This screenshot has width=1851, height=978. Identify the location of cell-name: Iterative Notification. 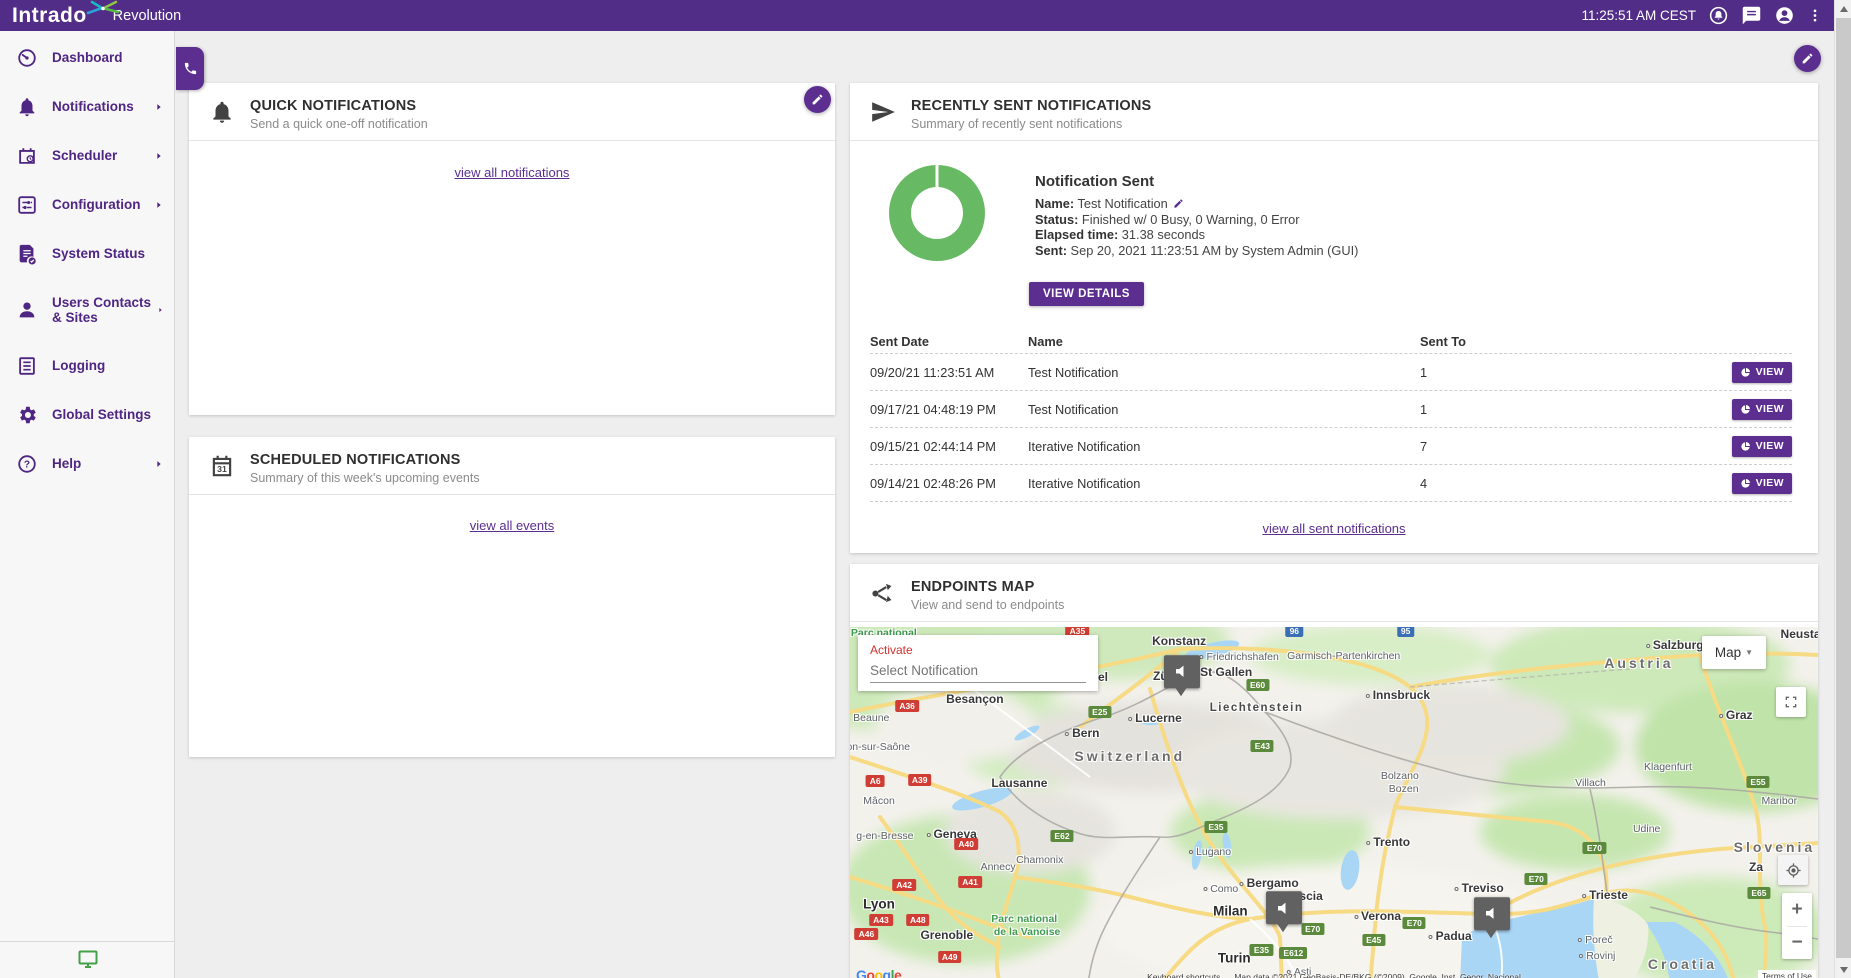
(1084, 446).